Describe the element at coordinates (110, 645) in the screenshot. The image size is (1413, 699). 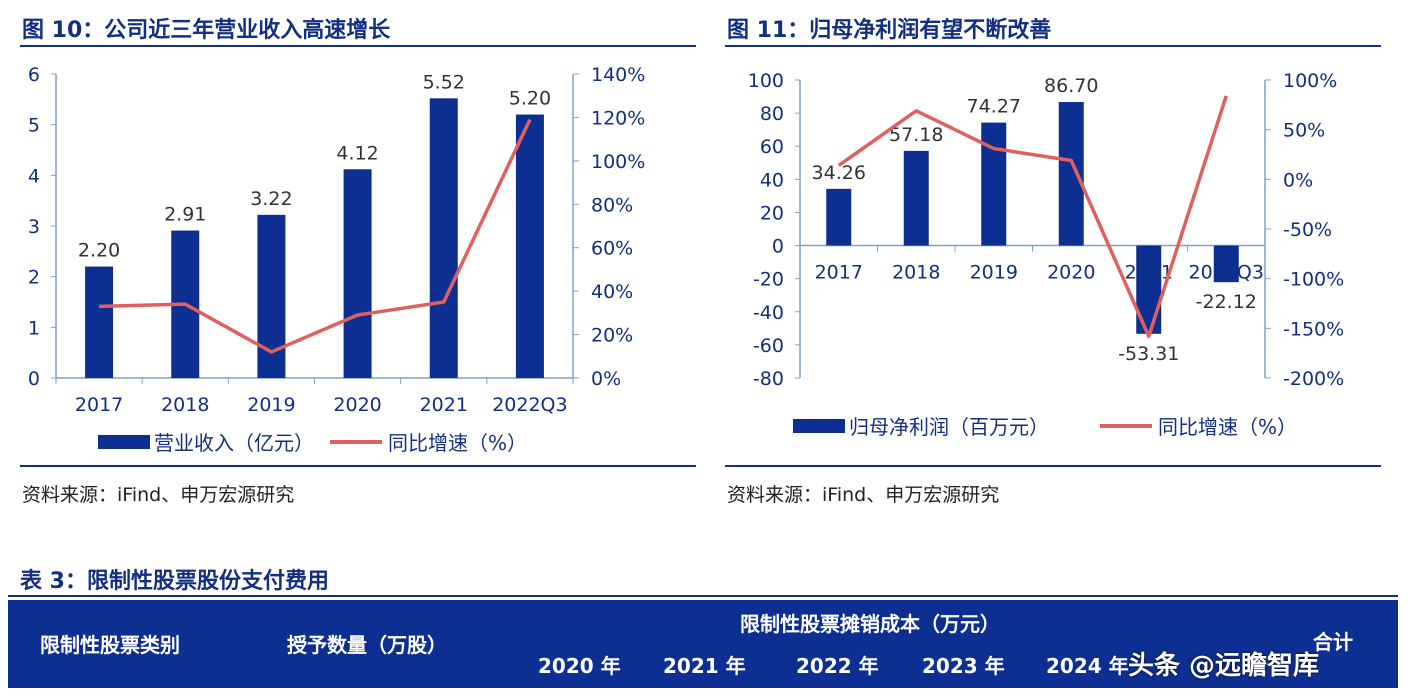
I see `header-category: 限制性股票类别` at that location.